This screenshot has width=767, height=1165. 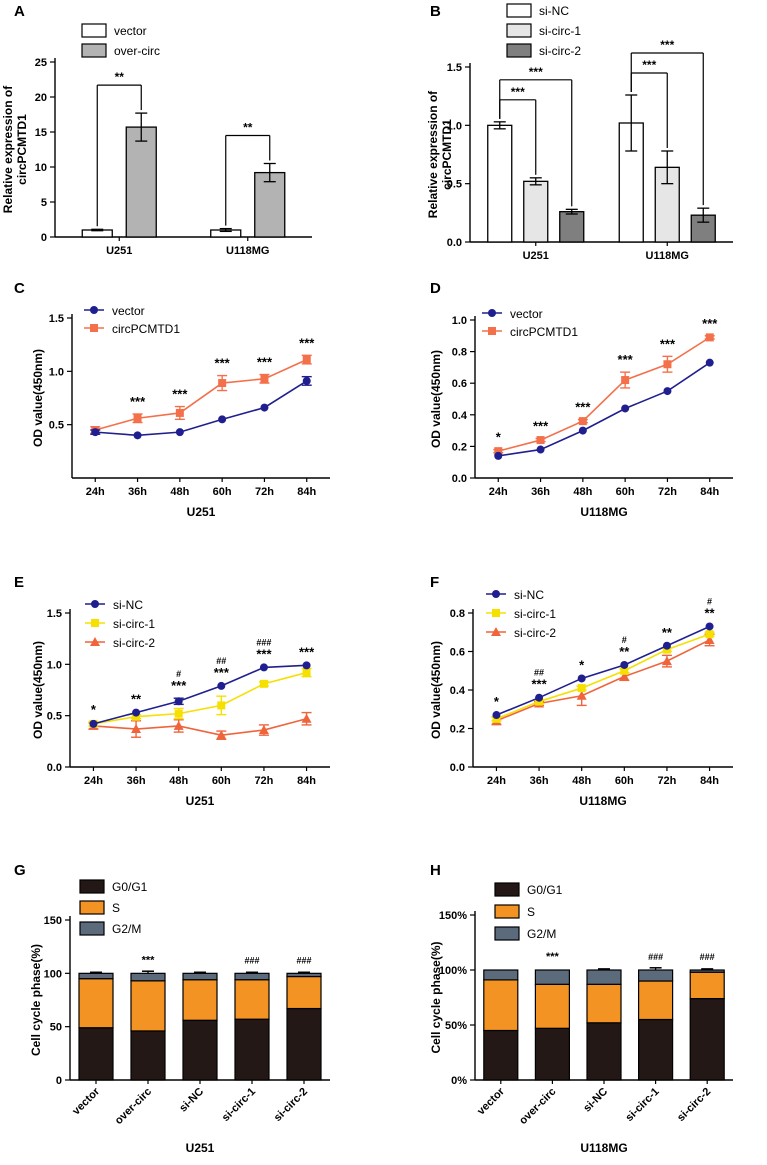 What do you see at coordinates (56, 1028) in the screenshot?
I see `y-tick-label: 50` at bounding box center [56, 1028].